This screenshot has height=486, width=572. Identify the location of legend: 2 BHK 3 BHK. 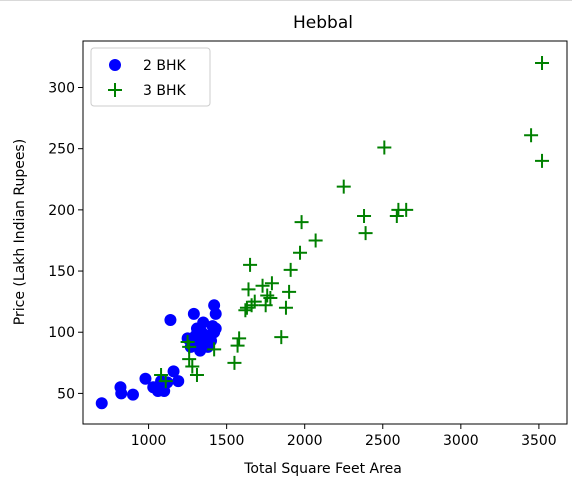
(150, 77).